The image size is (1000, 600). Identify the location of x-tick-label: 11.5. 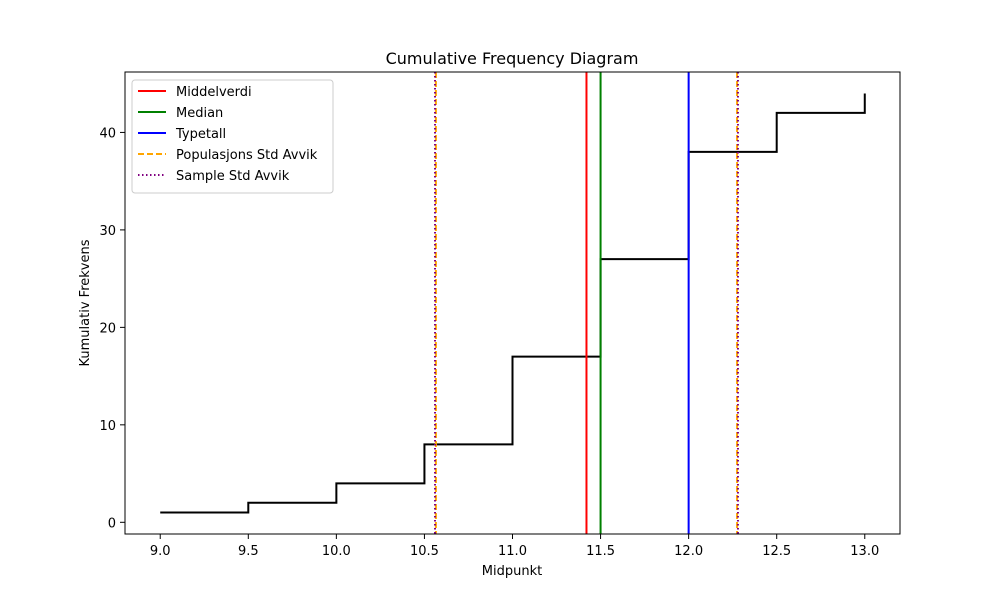
(600, 551).